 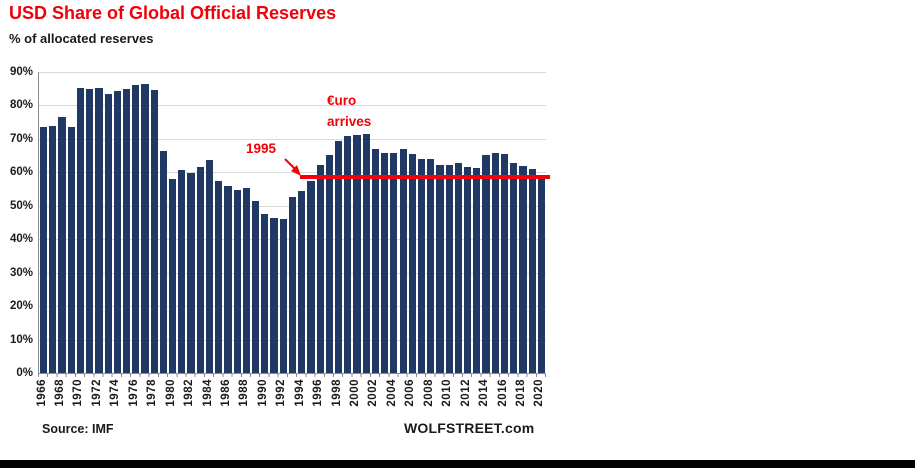 What do you see at coordinates (261, 148) in the screenshot?
I see `annotation-1995: 1995` at bounding box center [261, 148].